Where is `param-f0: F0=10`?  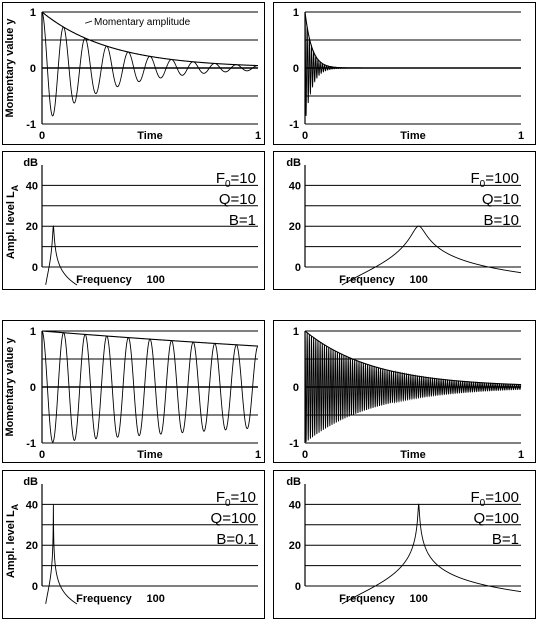
param-f0: F0=10 is located at coordinates (236, 499).